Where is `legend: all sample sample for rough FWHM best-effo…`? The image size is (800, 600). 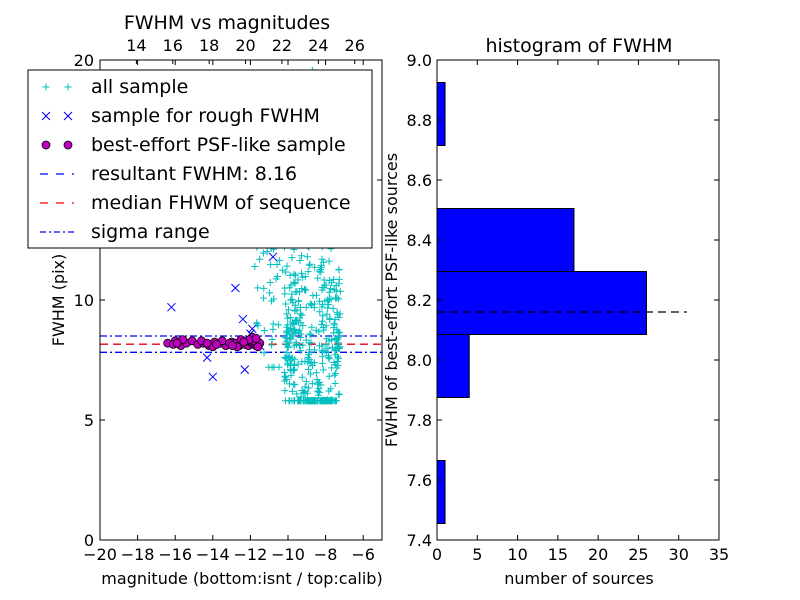 legend: all sample sample for rough FWHM best-effo… is located at coordinates (200, 159).